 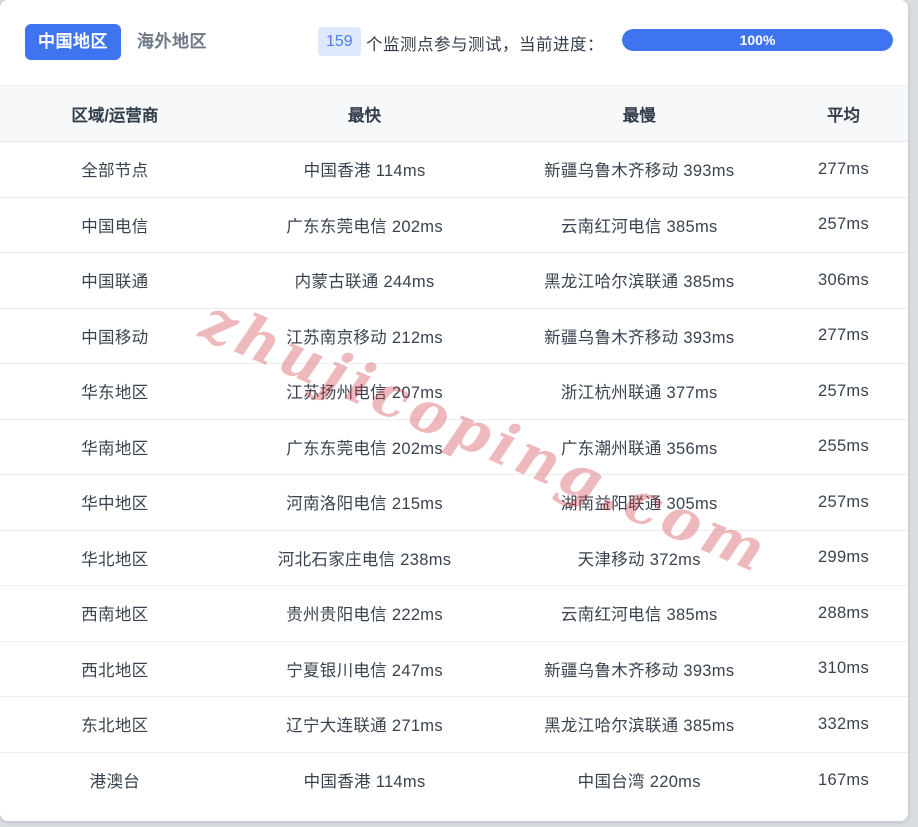 What do you see at coordinates (843, 724) in the screenshot?
I see `average-cell: 332ms` at bounding box center [843, 724].